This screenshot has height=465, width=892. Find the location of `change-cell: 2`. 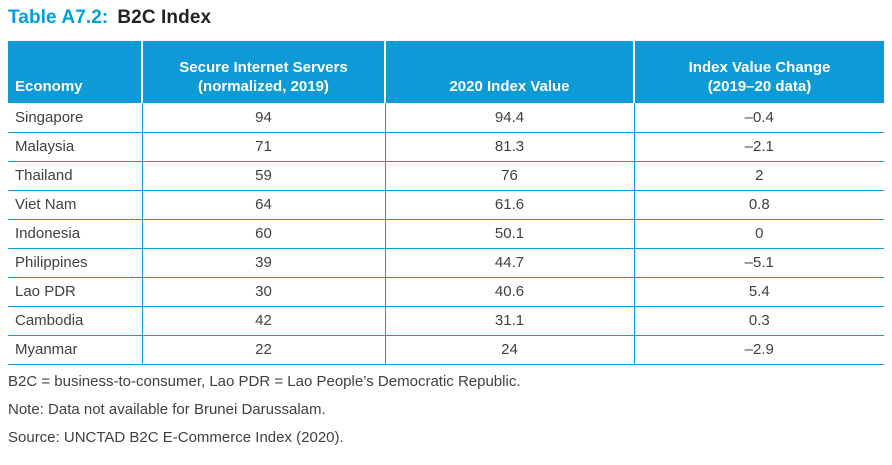

change-cell: 2 is located at coordinates (758, 176).